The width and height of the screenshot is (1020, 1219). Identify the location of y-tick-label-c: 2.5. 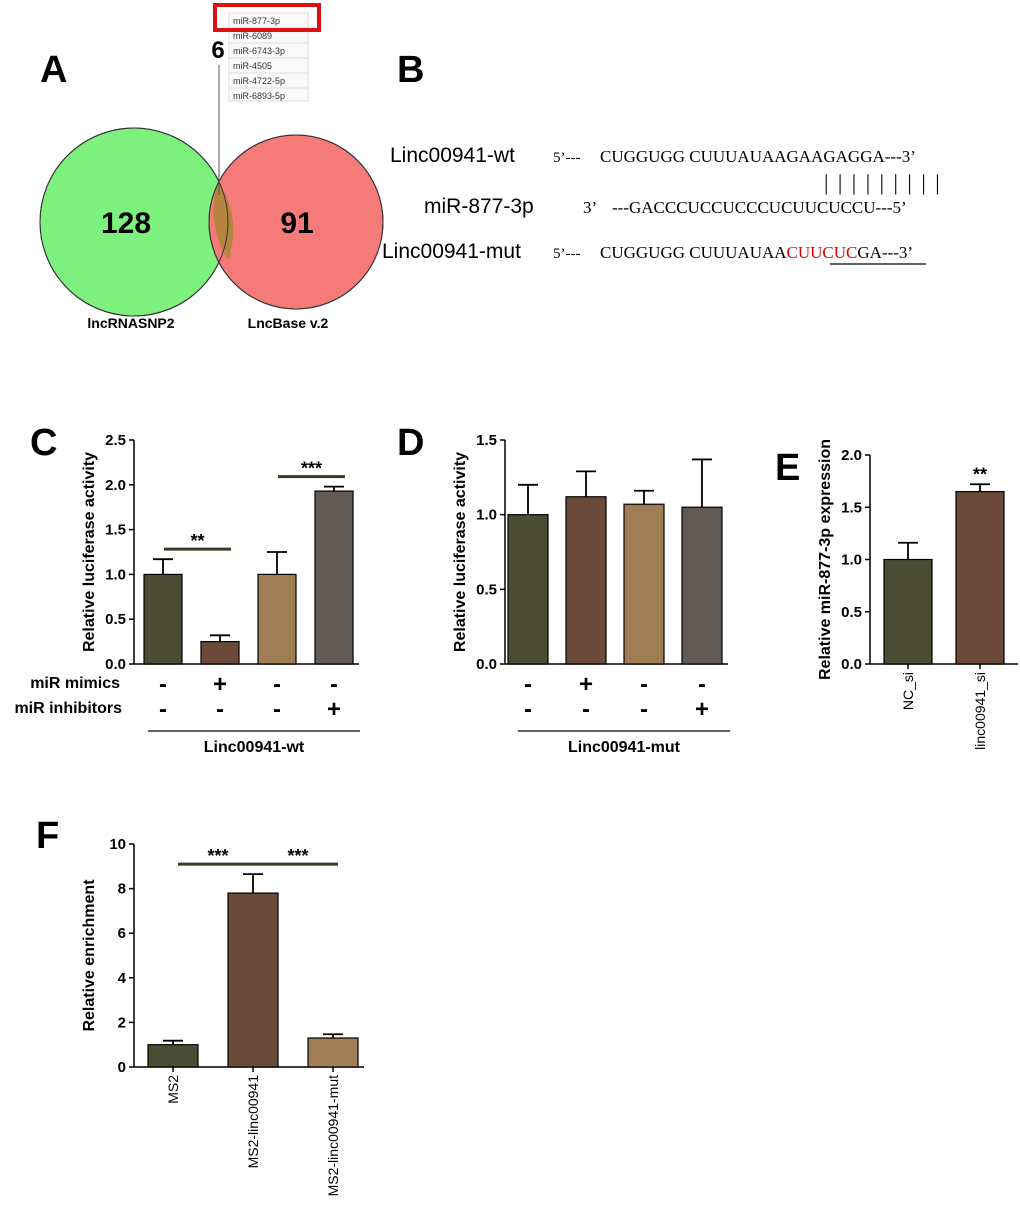
(115, 440).